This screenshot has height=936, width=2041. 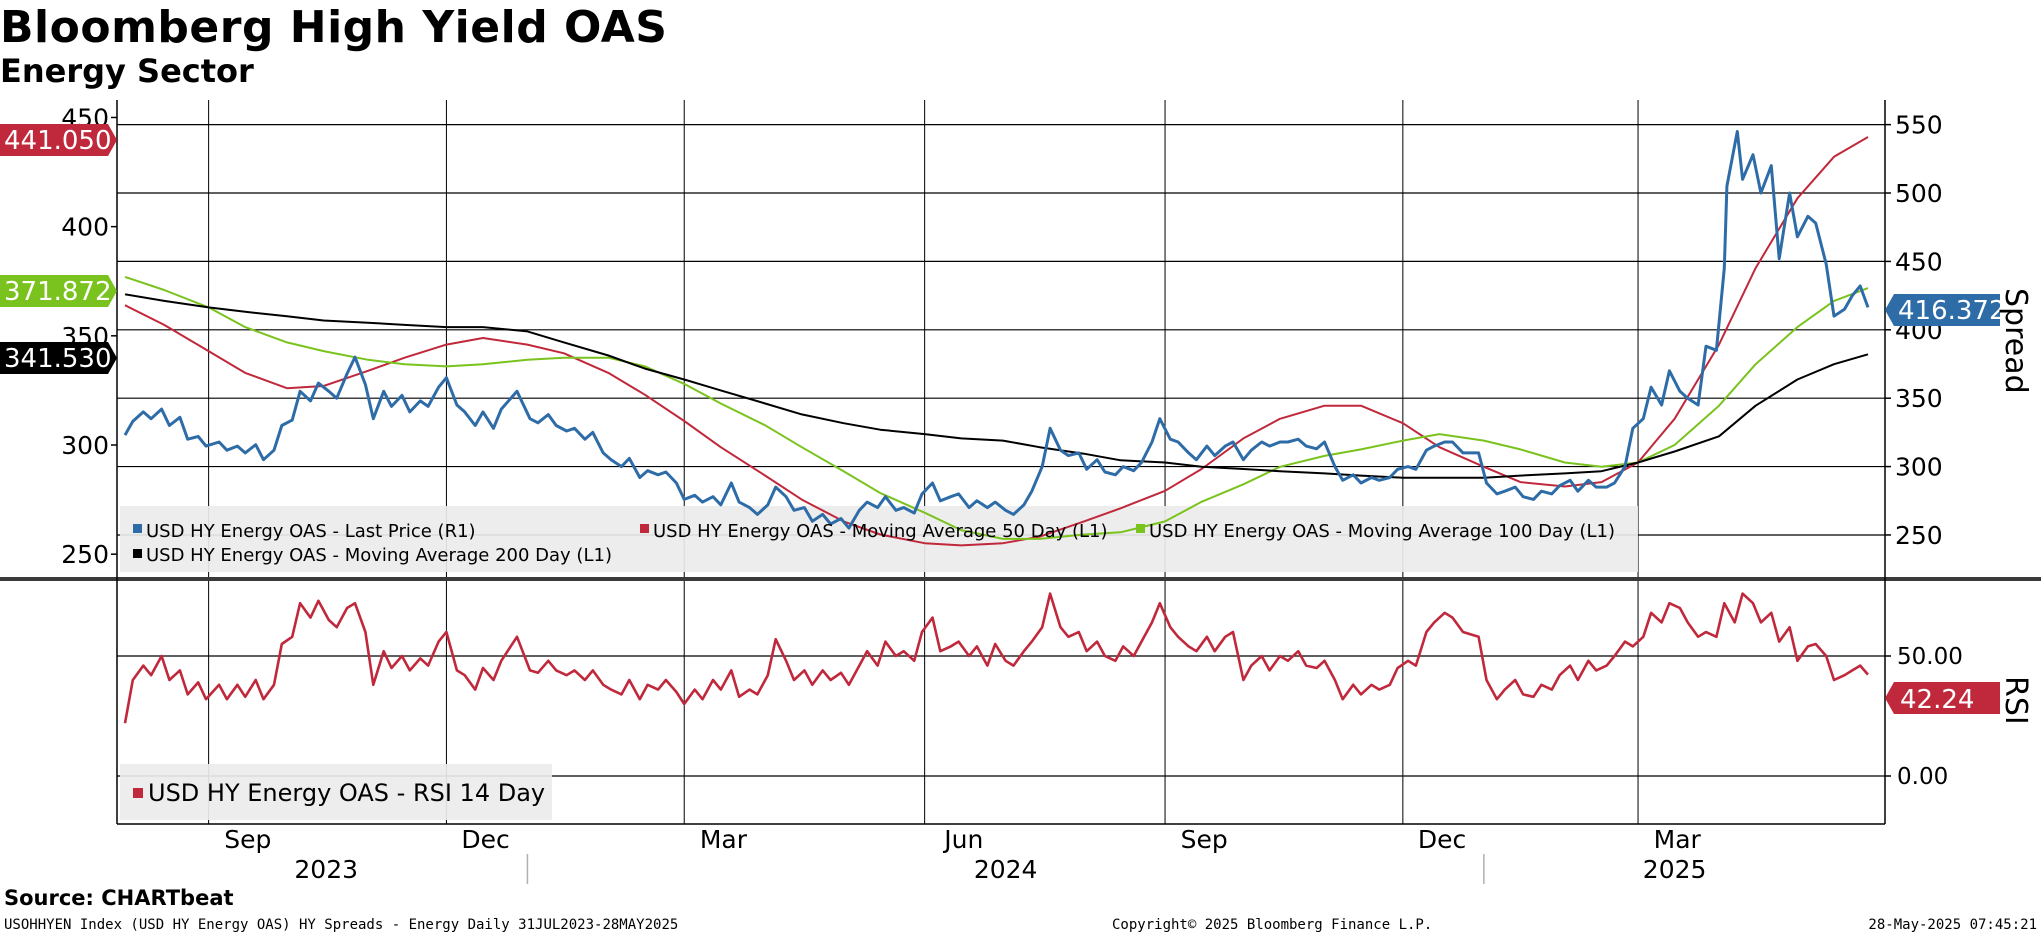 What do you see at coordinates (127, 71) in the screenshot?
I see `chart-subtitle: Energy Sector` at bounding box center [127, 71].